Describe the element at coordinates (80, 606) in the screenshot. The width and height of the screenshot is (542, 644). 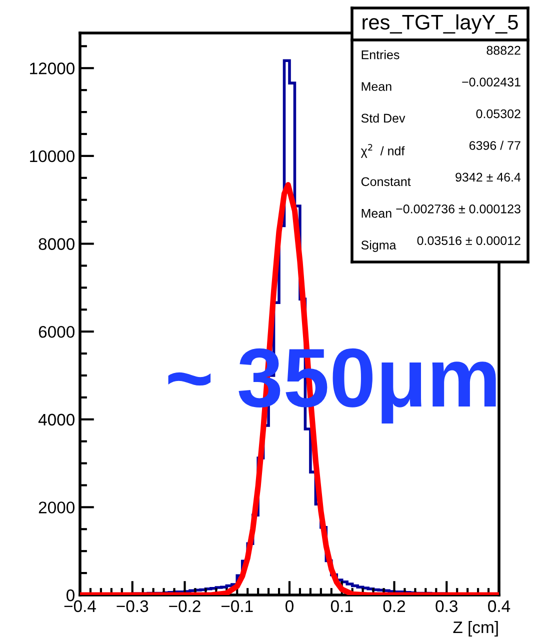
I see `x-tick-label: −0.4` at that location.